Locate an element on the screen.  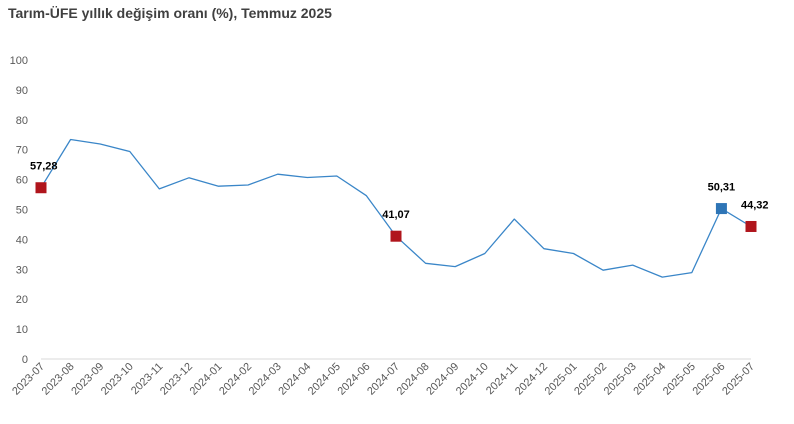
marker-layer is located at coordinates (396, 212).